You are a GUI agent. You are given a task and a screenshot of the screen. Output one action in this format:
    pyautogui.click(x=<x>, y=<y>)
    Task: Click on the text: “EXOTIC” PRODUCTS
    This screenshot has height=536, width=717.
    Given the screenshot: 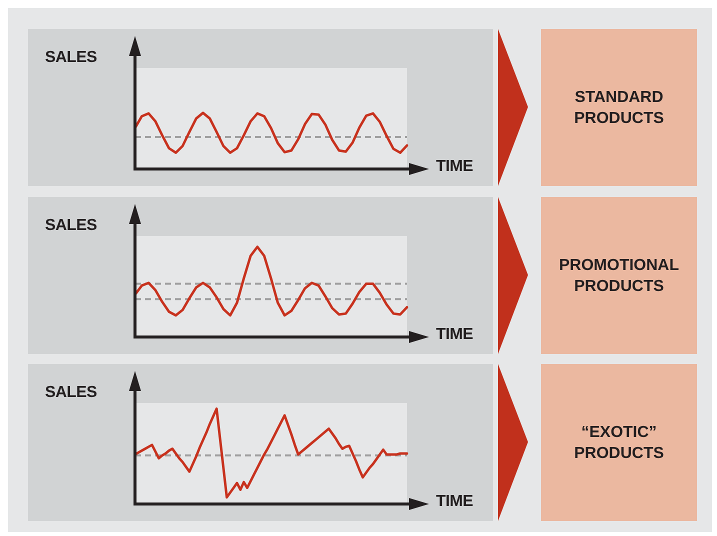 What is the action you would take?
    pyautogui.click(x=619, y=442)
    